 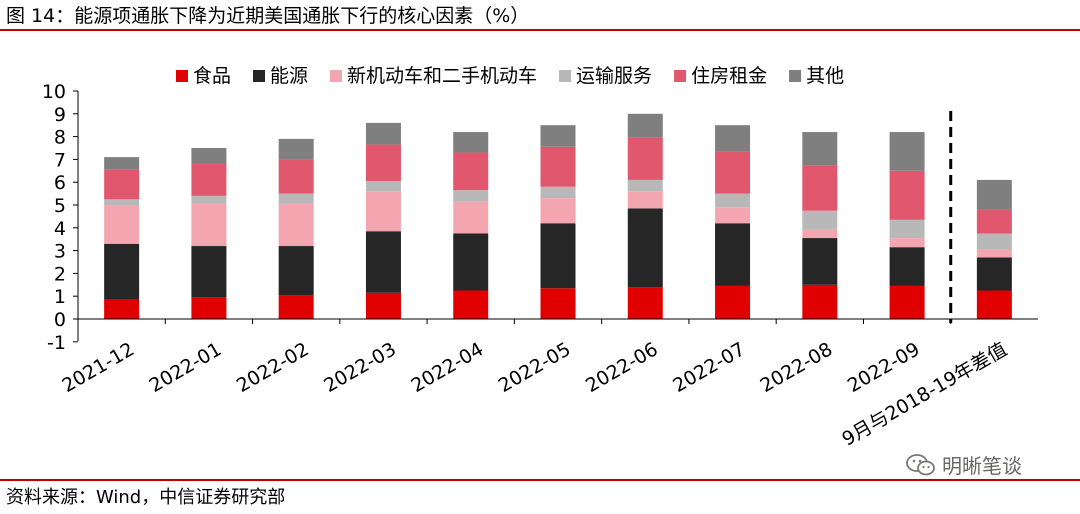 I want to click on top-rule, so click(x=540, y=30).